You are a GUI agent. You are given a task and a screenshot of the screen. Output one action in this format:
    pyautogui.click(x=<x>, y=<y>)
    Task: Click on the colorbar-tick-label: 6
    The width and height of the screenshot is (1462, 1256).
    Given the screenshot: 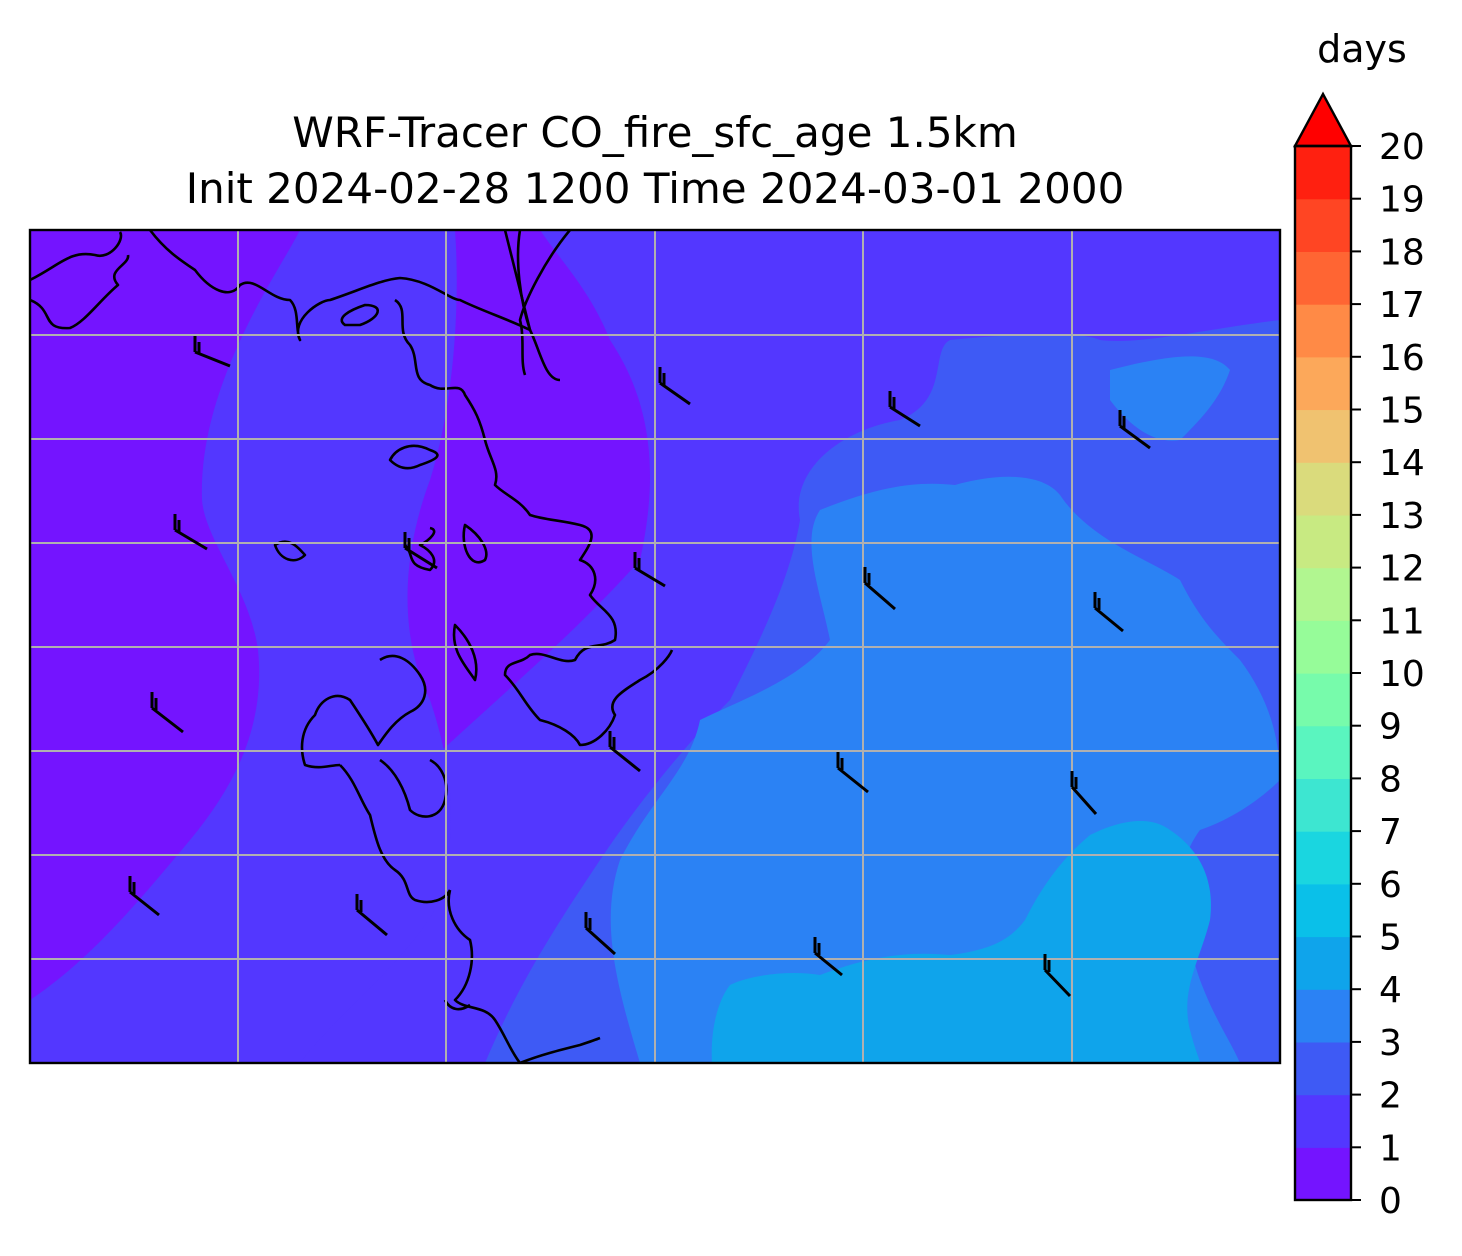 What is the action you would take?
    pyautogui.click(x=1390, y=885)
    